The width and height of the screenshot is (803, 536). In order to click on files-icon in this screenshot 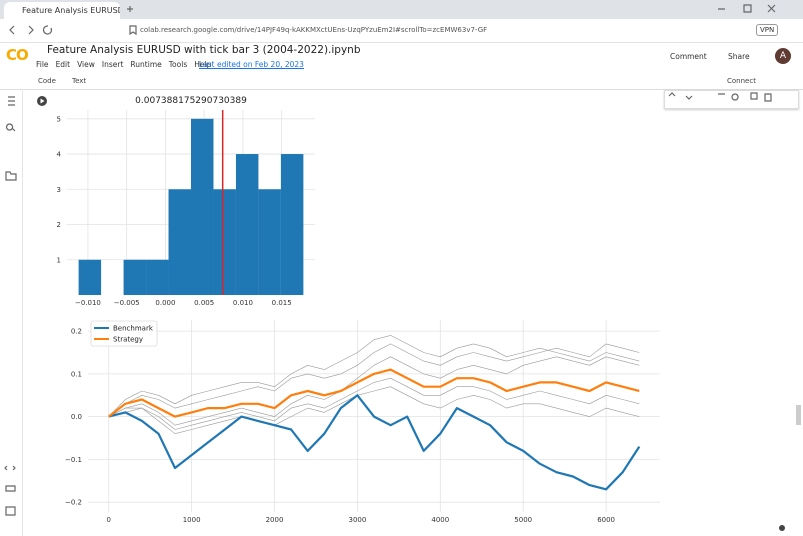, I will do `click(11, 176)`.